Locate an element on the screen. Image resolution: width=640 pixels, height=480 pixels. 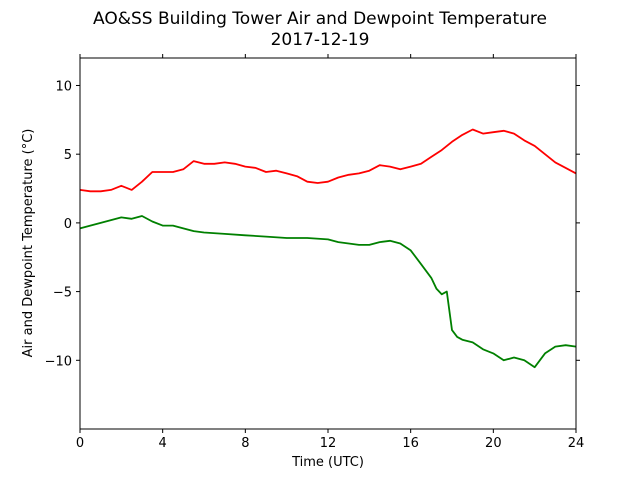
chart-subtitle: 2017-12-19 is located at coordinates (320, 40).